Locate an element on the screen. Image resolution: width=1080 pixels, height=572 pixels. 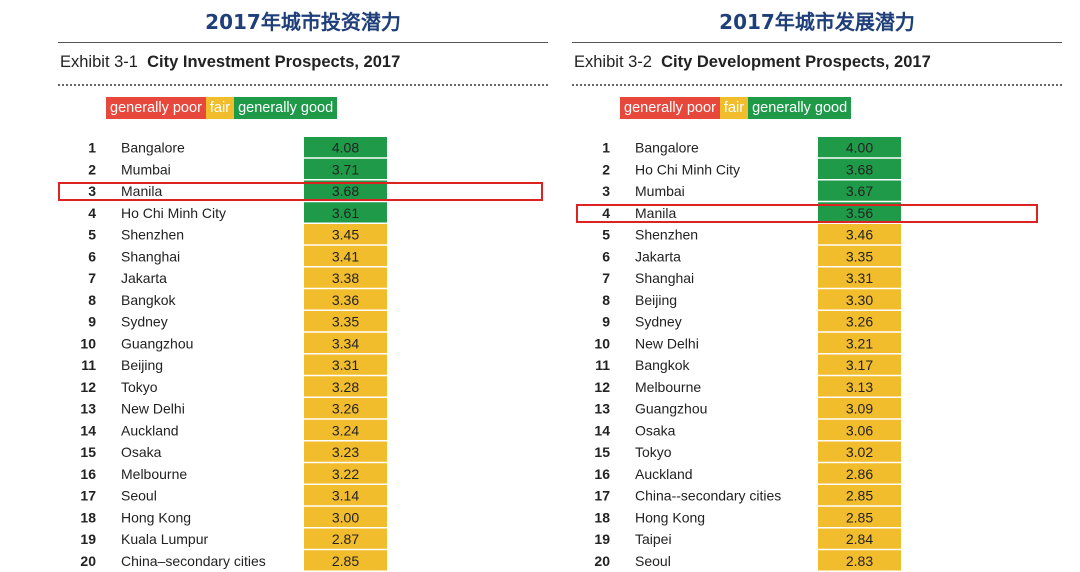
score-label: 2.86 is located at coordinates (859, 474).